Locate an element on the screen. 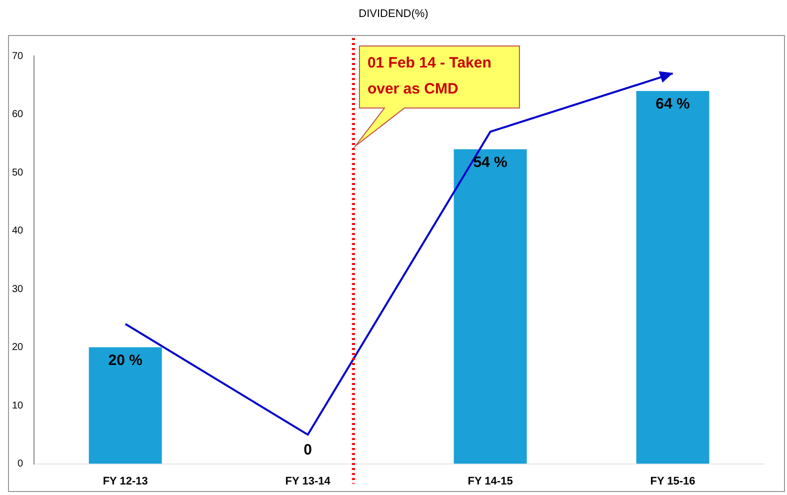 The image size is (787, 495). y-tick-label: 30 is located at coordinates (18, 289).